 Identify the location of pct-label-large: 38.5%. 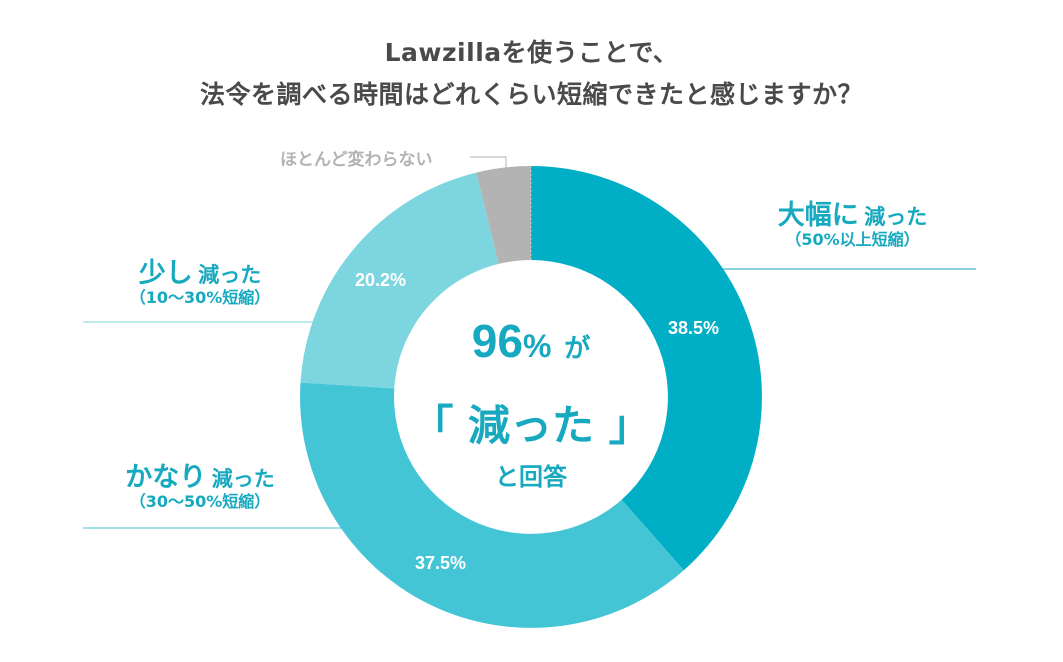
(694, 328).